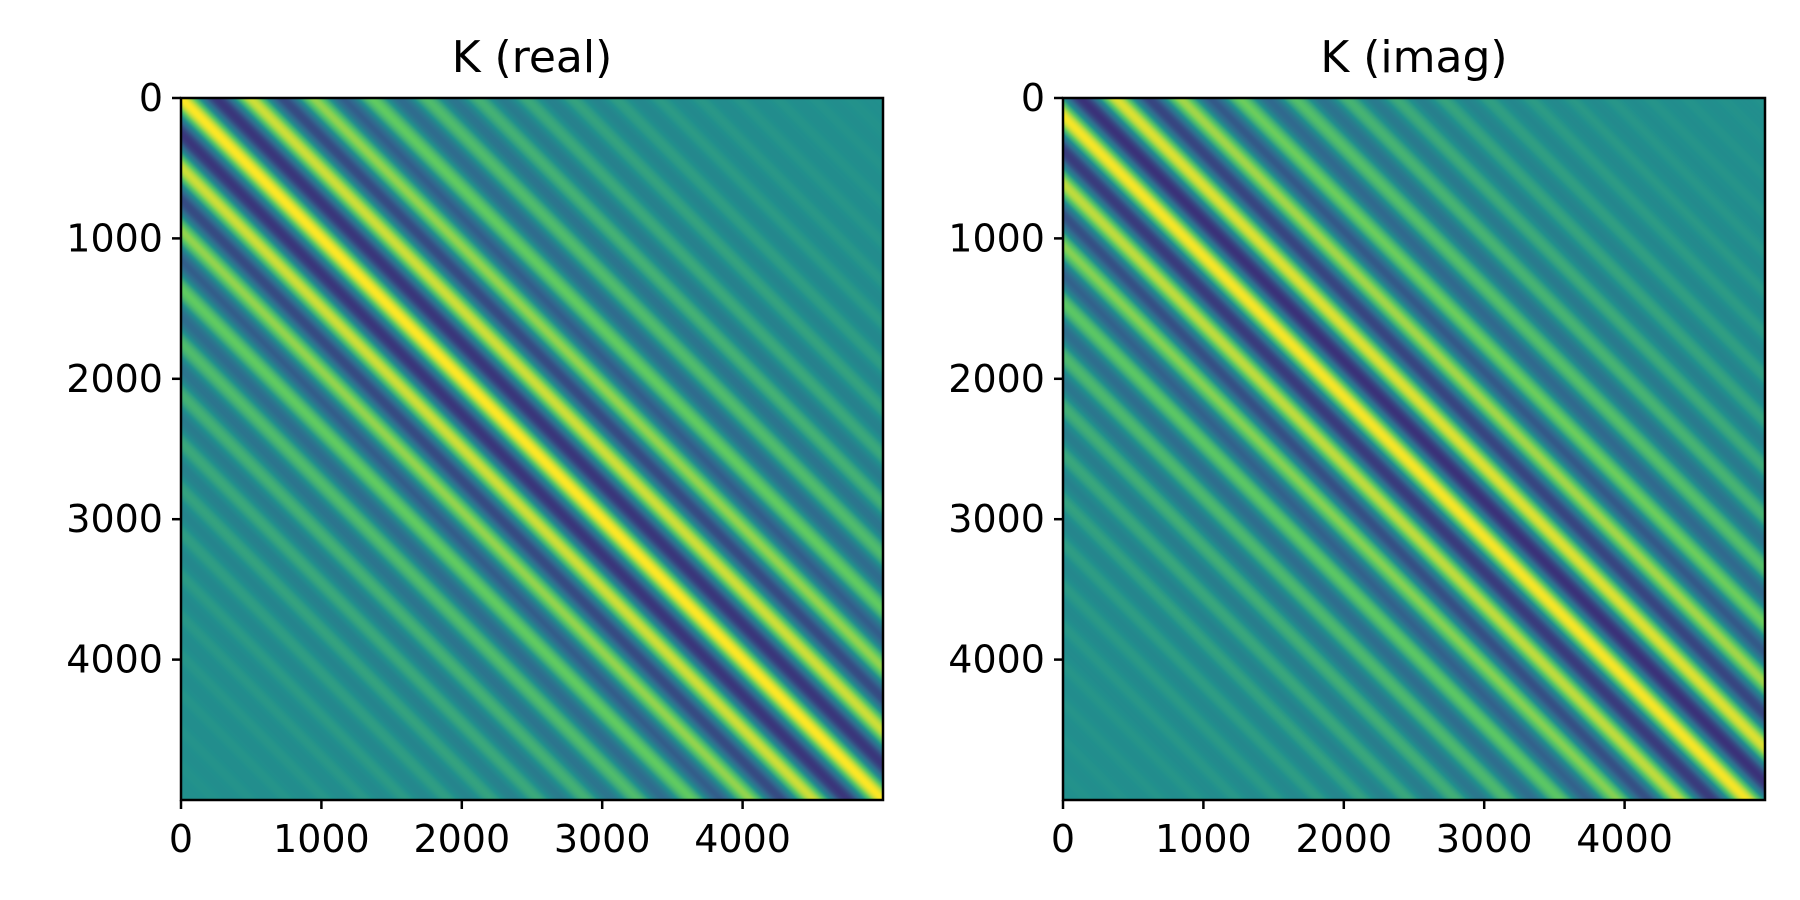  I want to click on x-axis-k-imag: 0 1000 2000 3000 4000, so click(1362, 830).